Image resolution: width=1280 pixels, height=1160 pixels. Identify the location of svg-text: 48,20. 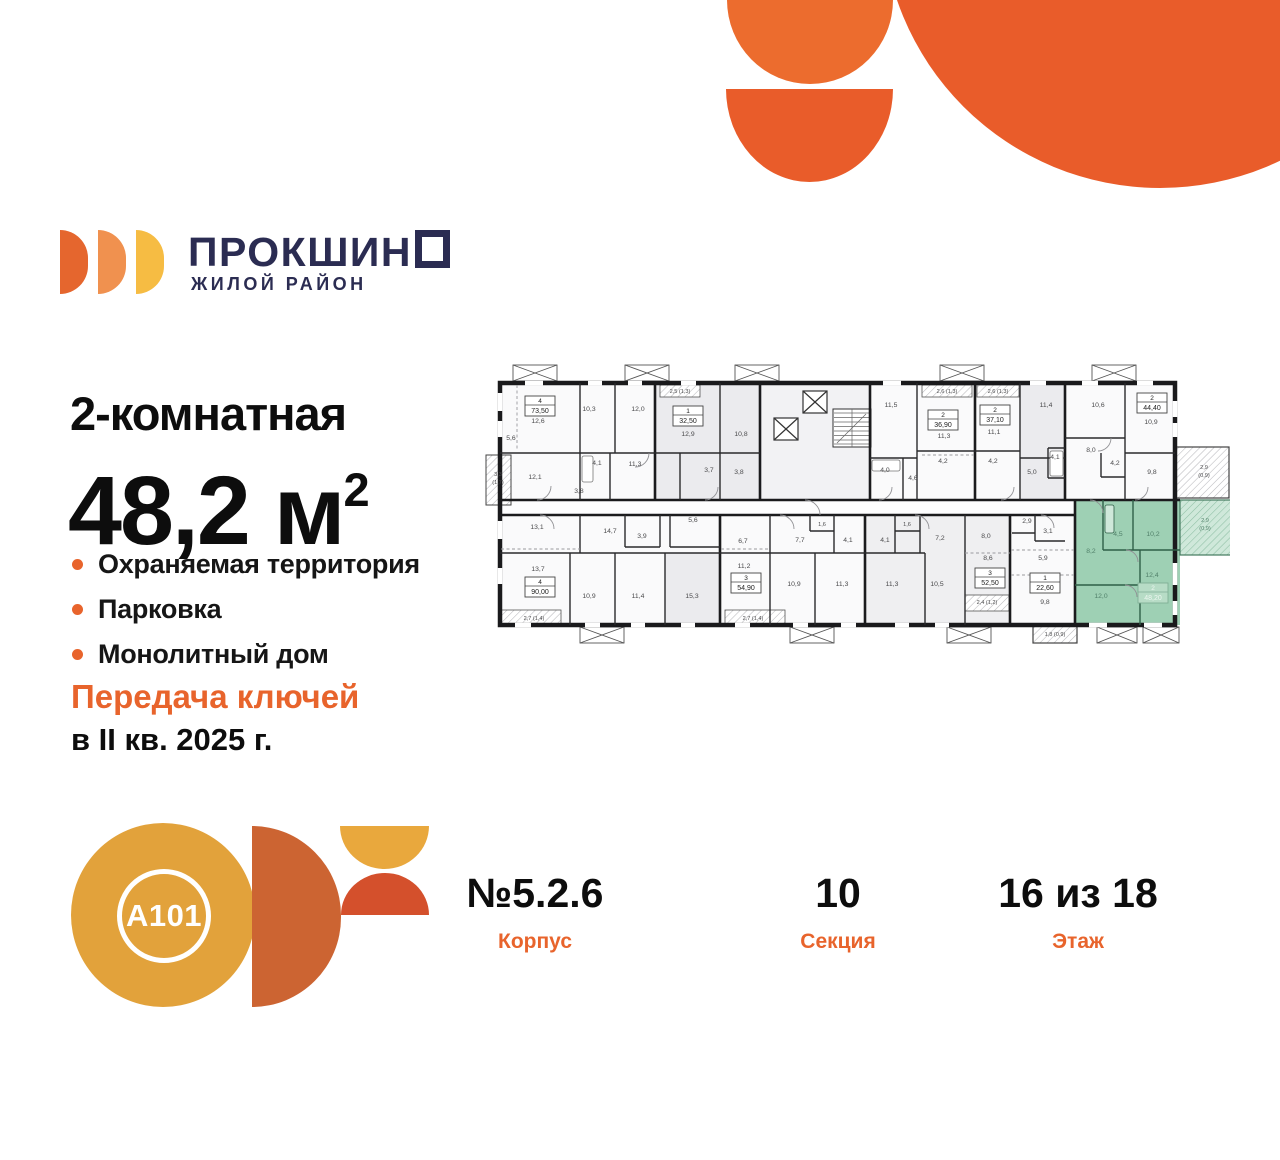
(1153, 598).